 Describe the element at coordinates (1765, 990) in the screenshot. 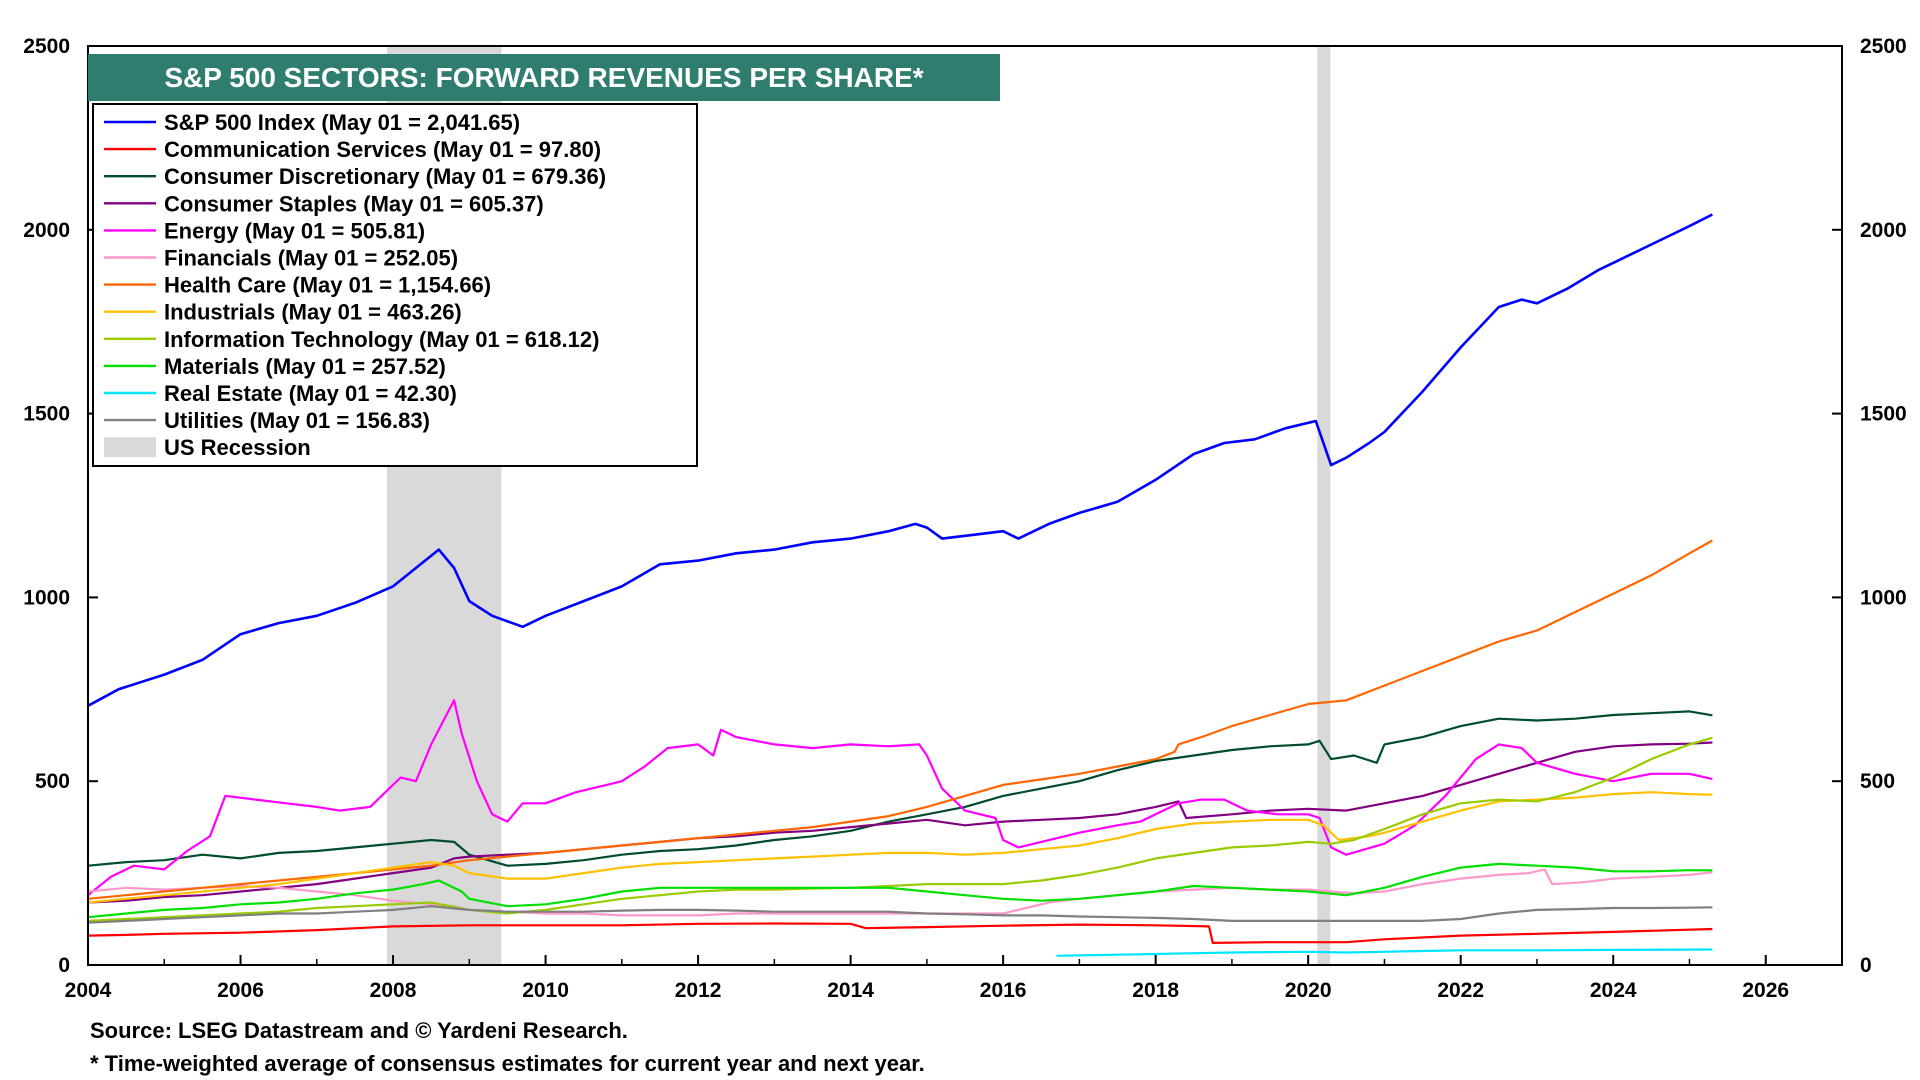

I see `x-tick-label: 2026` at that location.